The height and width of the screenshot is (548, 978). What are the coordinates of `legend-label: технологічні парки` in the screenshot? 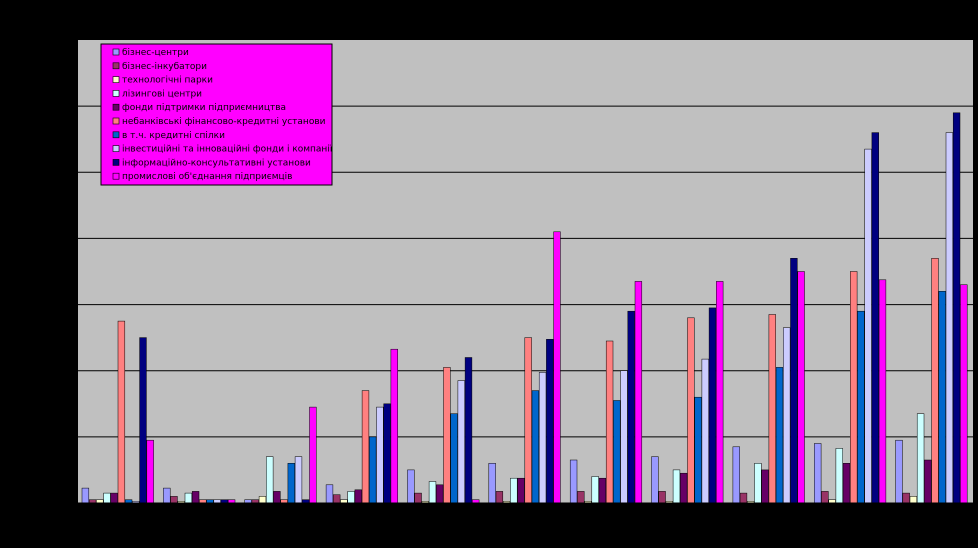 It's located at (167, 81).